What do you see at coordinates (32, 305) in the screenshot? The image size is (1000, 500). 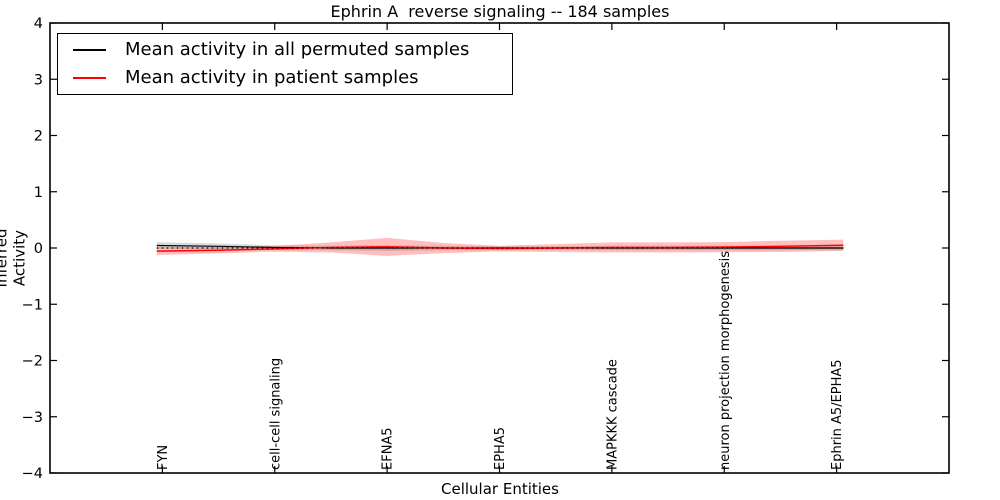 I see `y-tick-label: −1` at bounding box center [32, 305].